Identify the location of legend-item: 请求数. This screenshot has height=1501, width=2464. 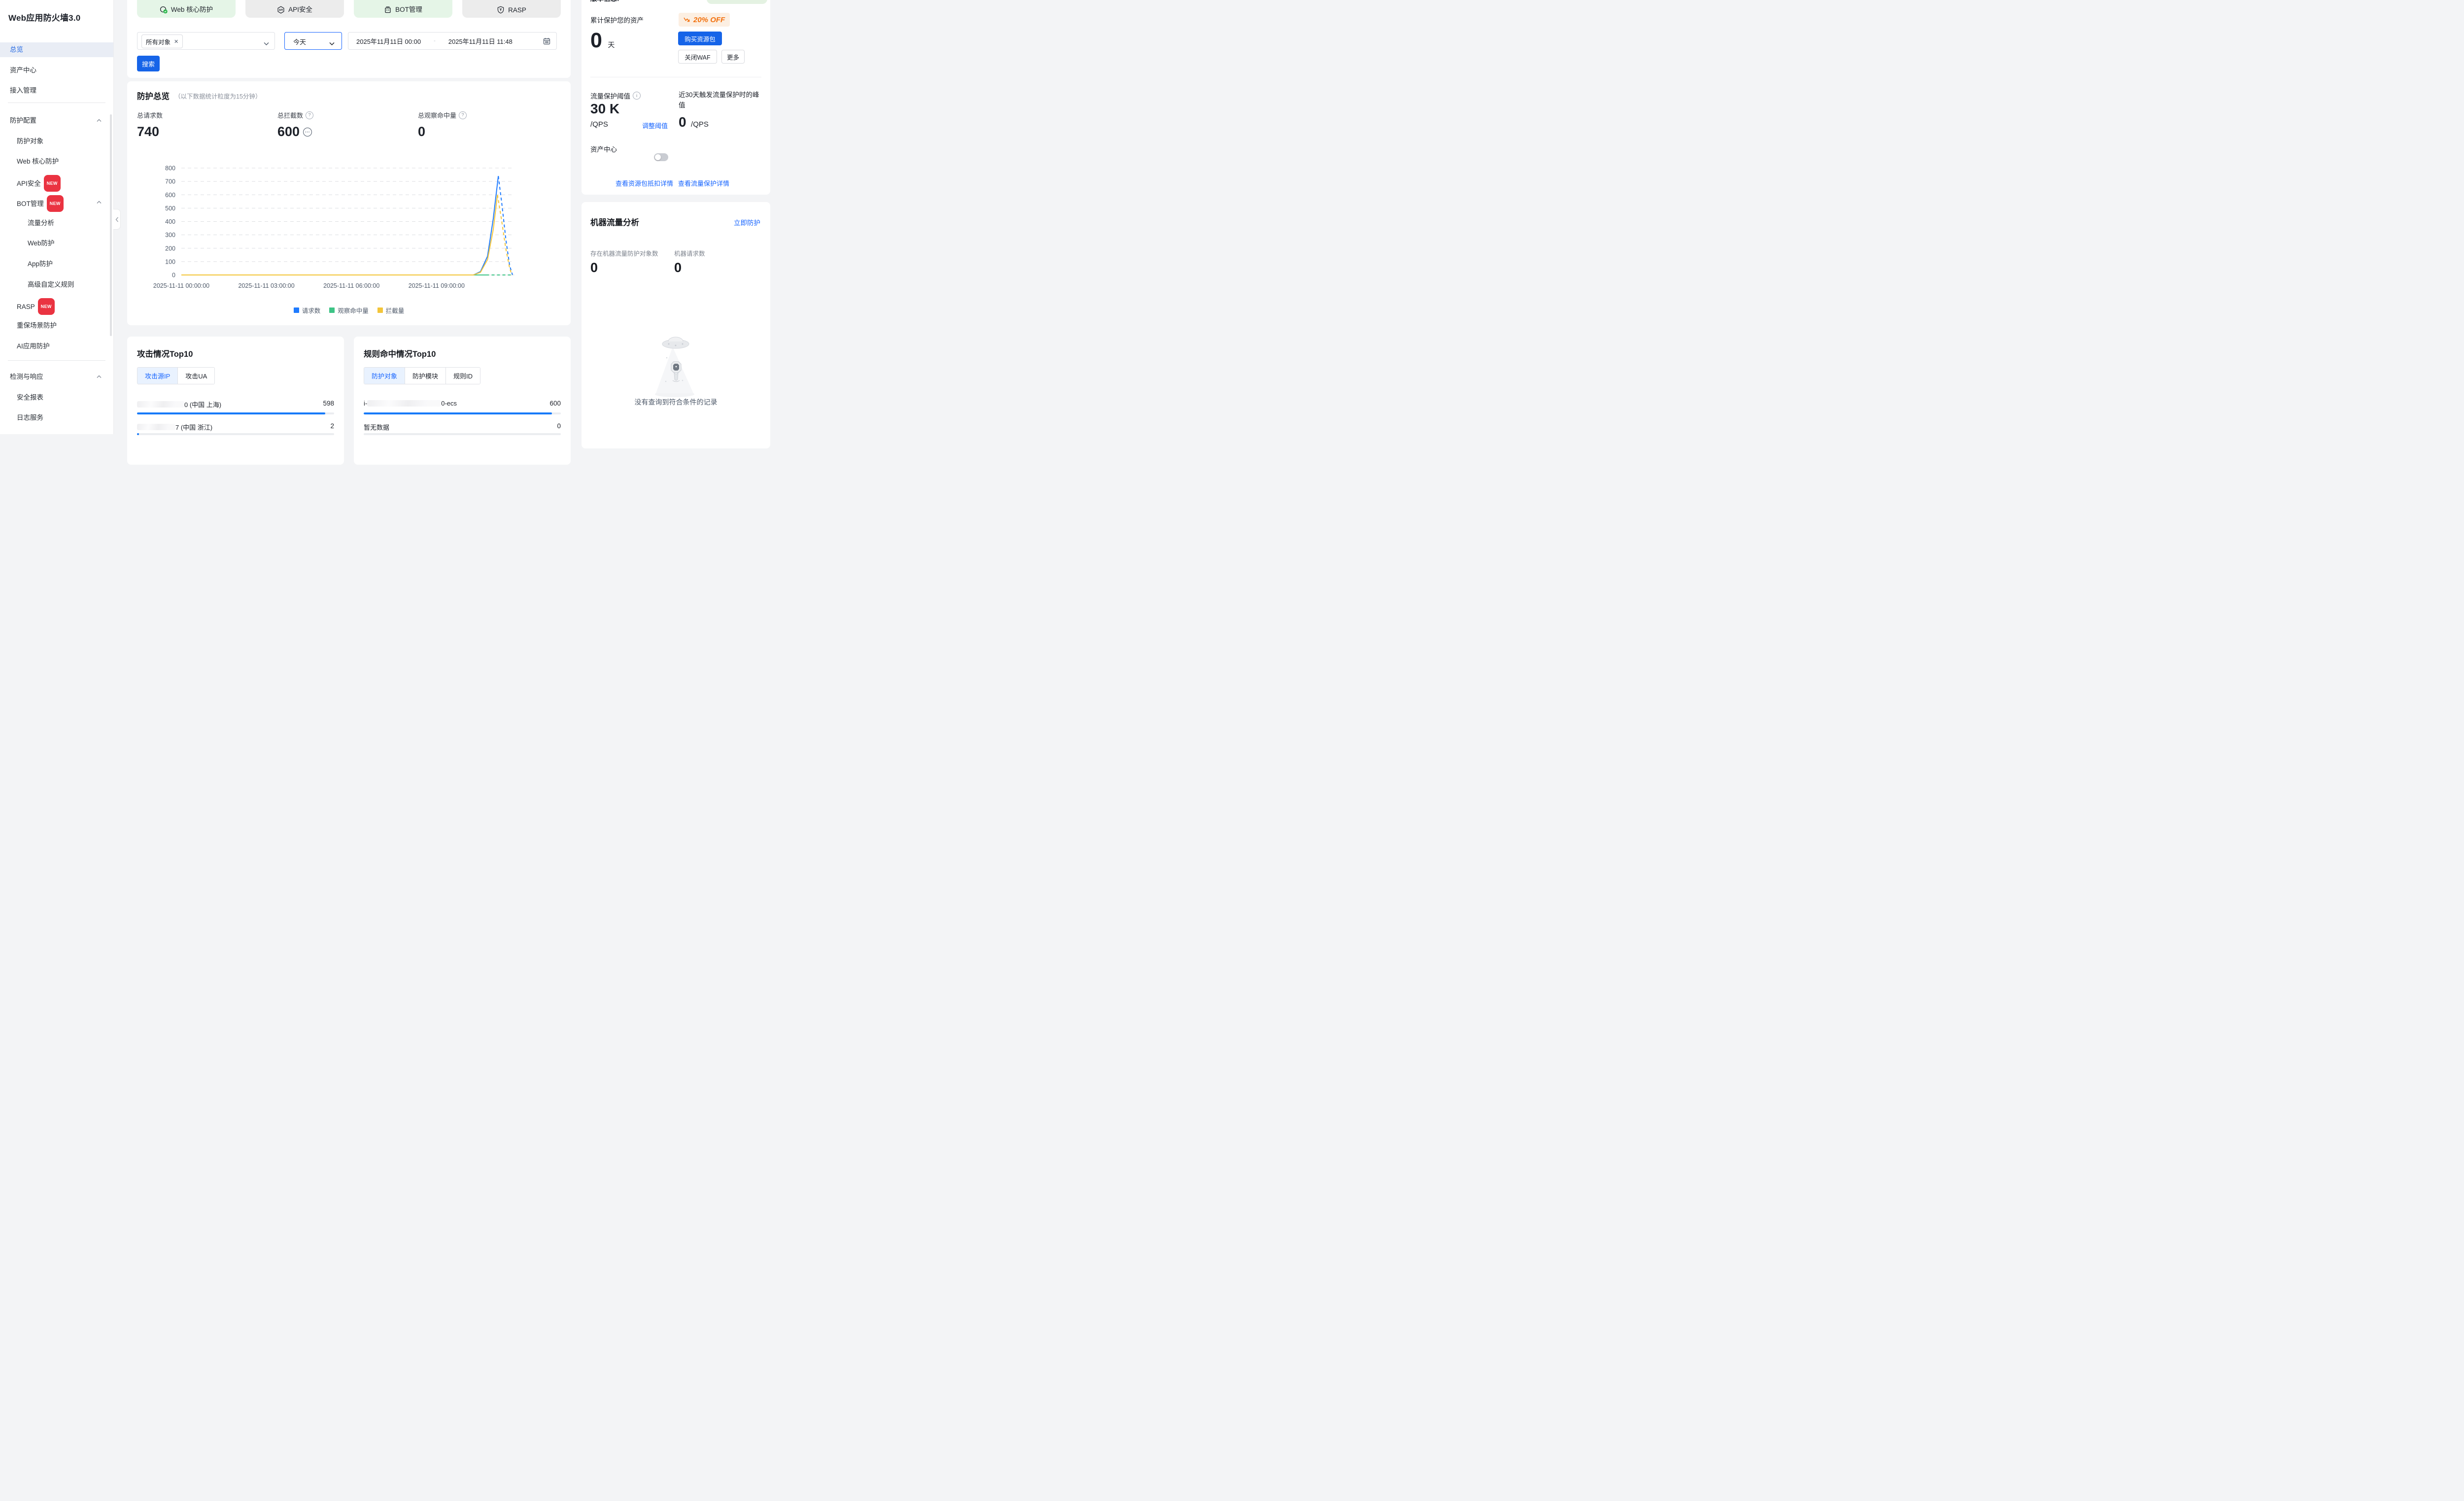
(306, 310).